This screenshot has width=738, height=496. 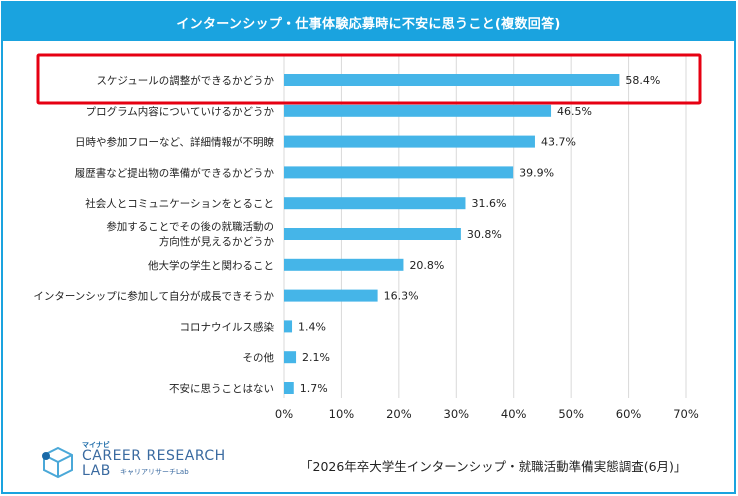 What do you see at coordinates (154, 456) in the screenshot?
I see `logo-career-research: CAREER RESEARCH` at bounding box center [154, 456].